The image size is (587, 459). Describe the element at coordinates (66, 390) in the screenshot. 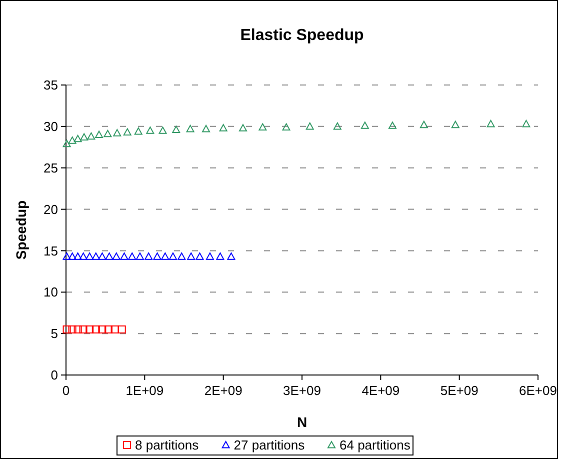

I see `x-tick-label: 0` at that location.